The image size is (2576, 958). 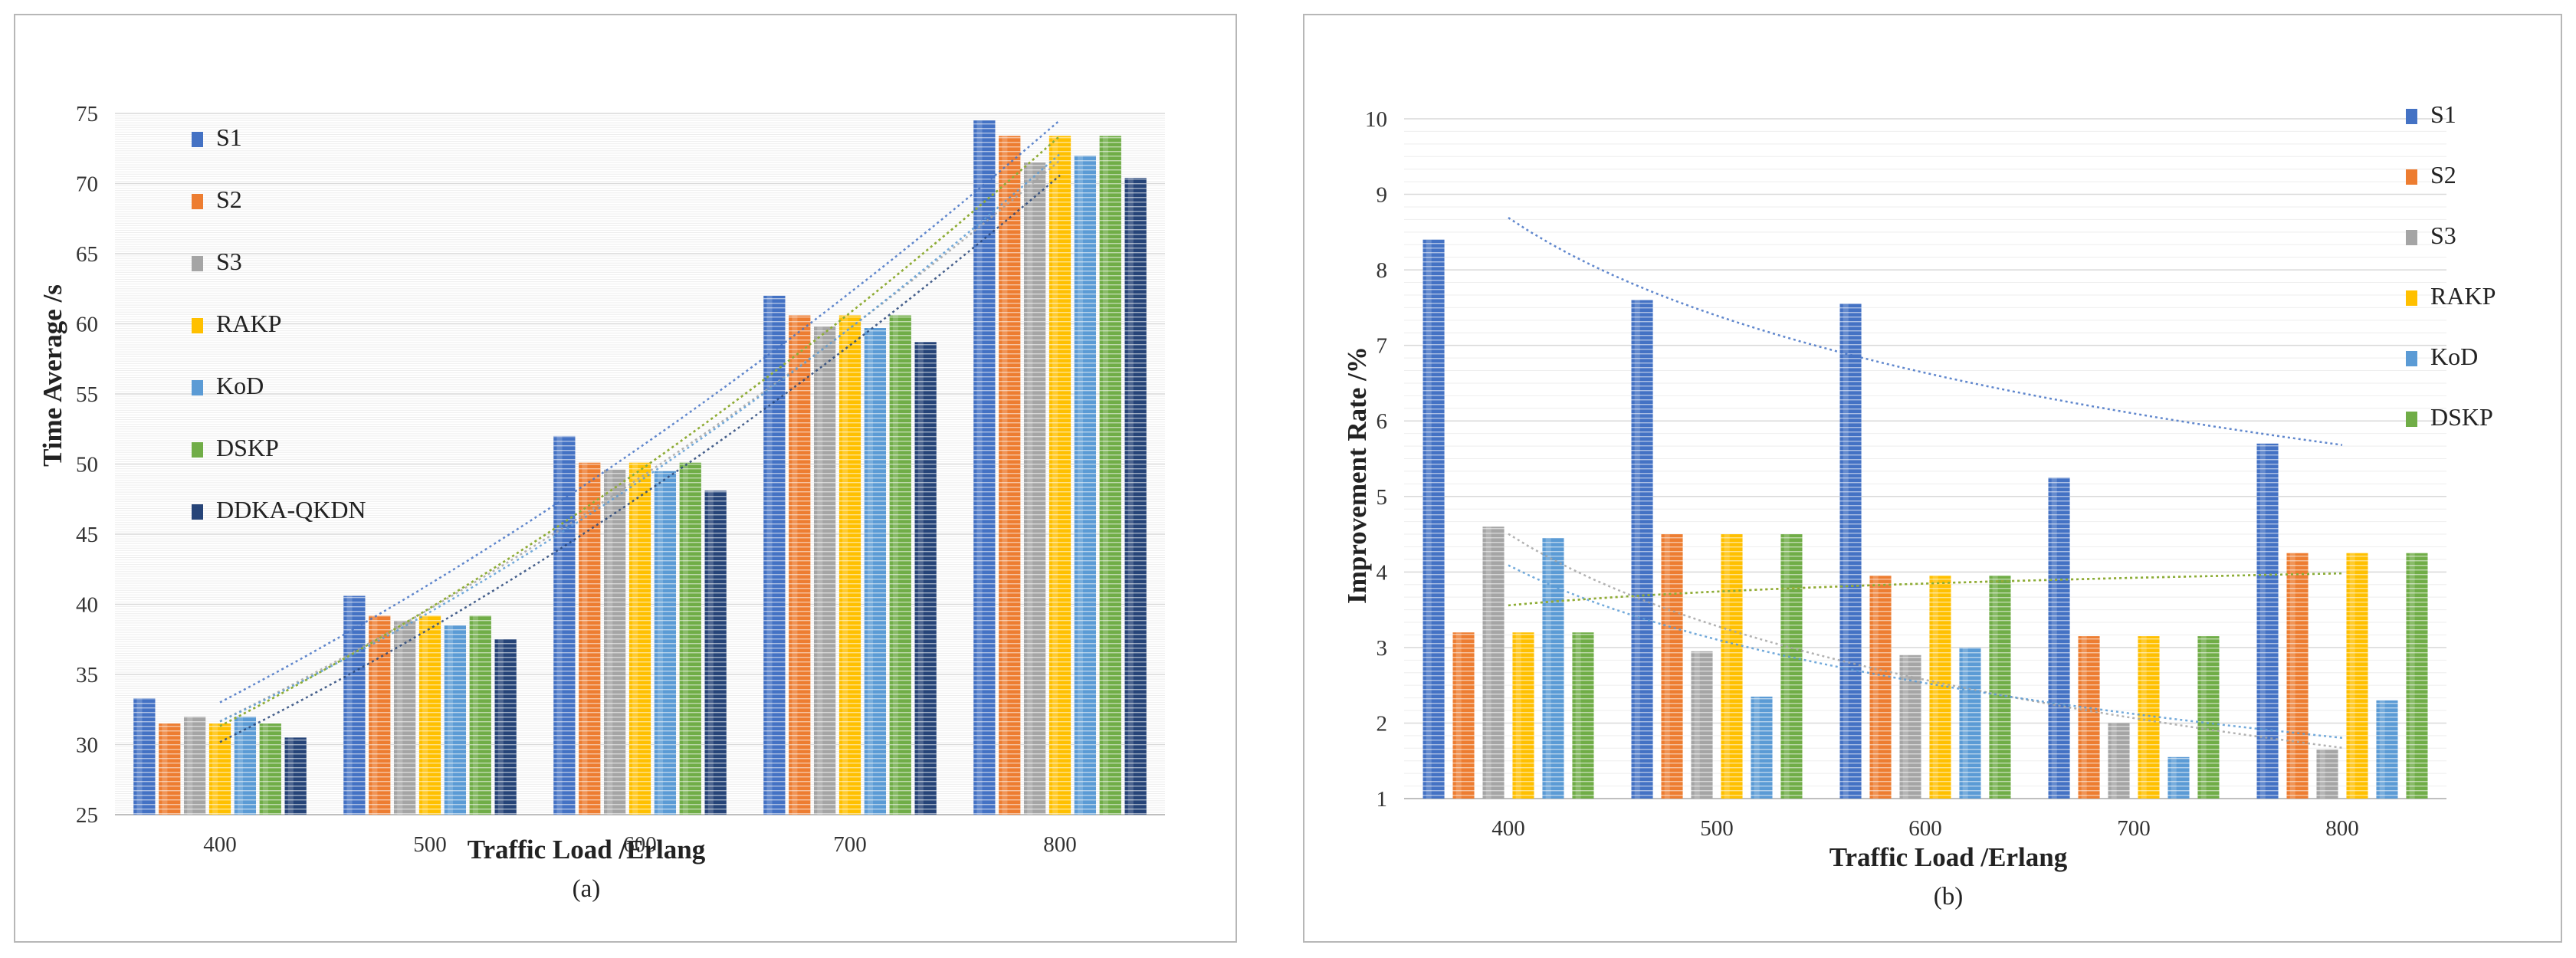 I want to click on y-tick-label: 9, so click(x=1382, y=195).